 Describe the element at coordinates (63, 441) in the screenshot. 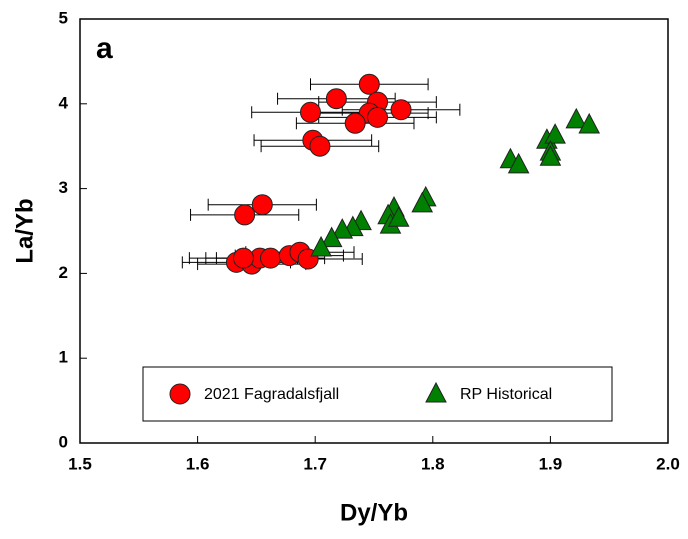

I see `y-tick-label: 0` at that location.